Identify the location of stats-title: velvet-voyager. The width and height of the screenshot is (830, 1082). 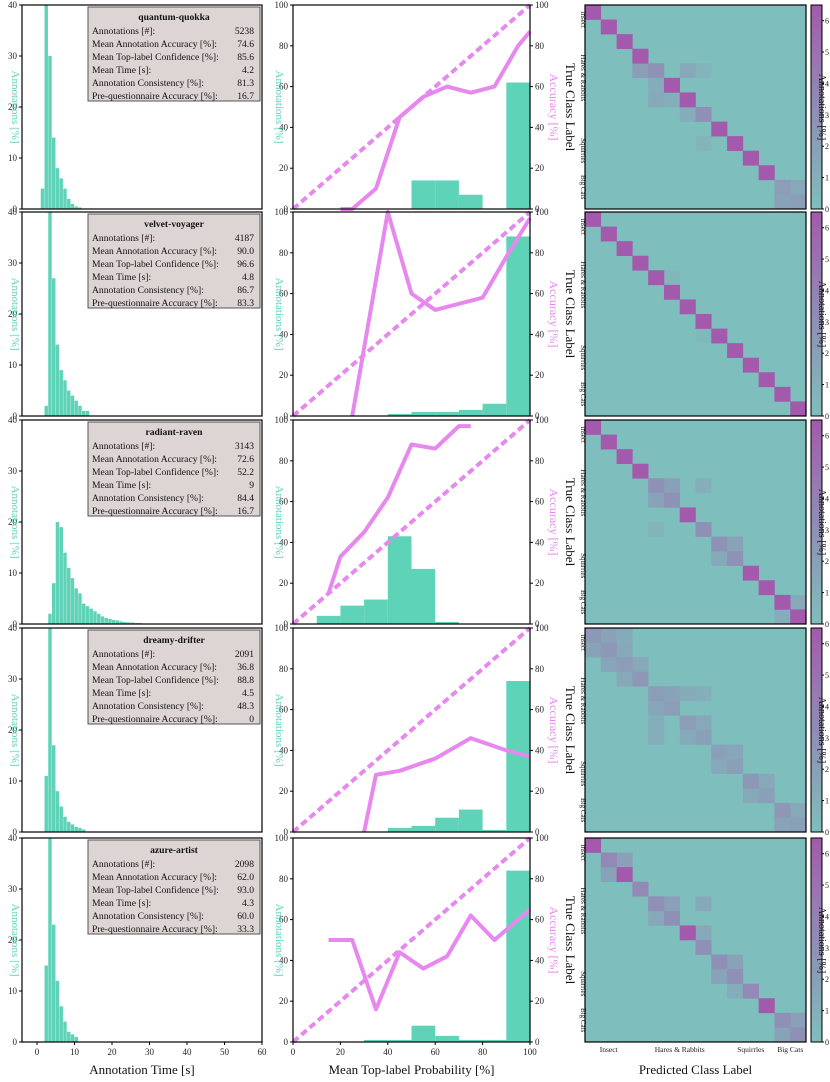
(174, 224).